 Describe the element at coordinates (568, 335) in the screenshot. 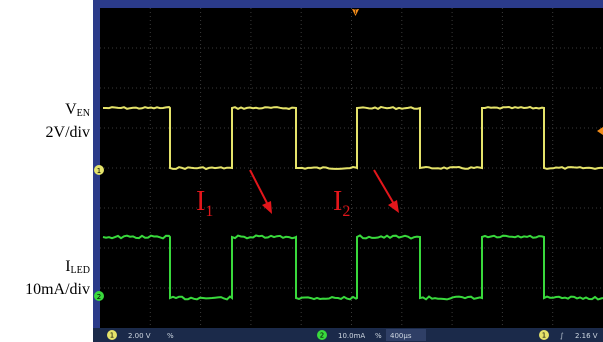

I see `trigger-status: 1 ∫ 2.16 V` at that location.